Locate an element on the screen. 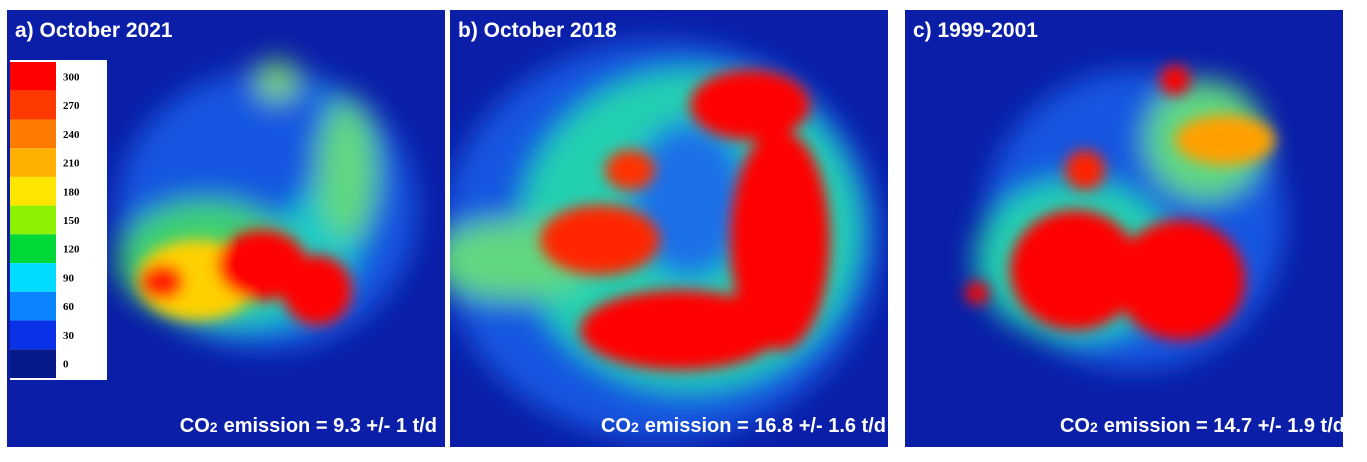 This screenshot has width=1367, height=462. emission-text: emission = 14.7 +/- 1.9 t/d is located at coordinates (1224, 426).